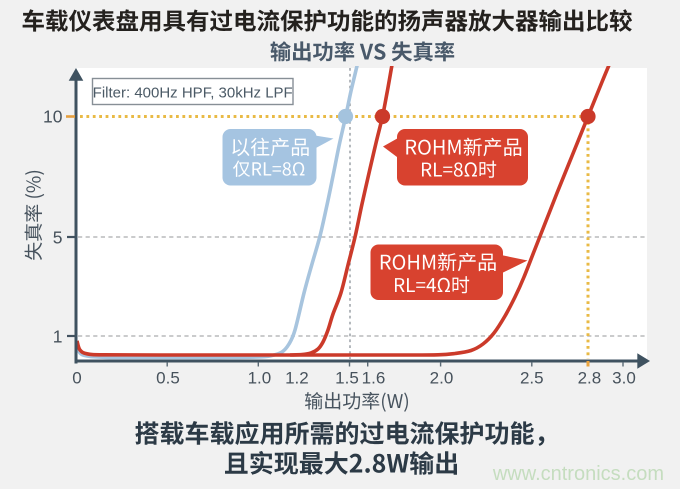 This screenshot has width=680, height=489. Describe the element at coordinates (260, 378) in the screenshot. I see `svg-text: 1.0` at that location.